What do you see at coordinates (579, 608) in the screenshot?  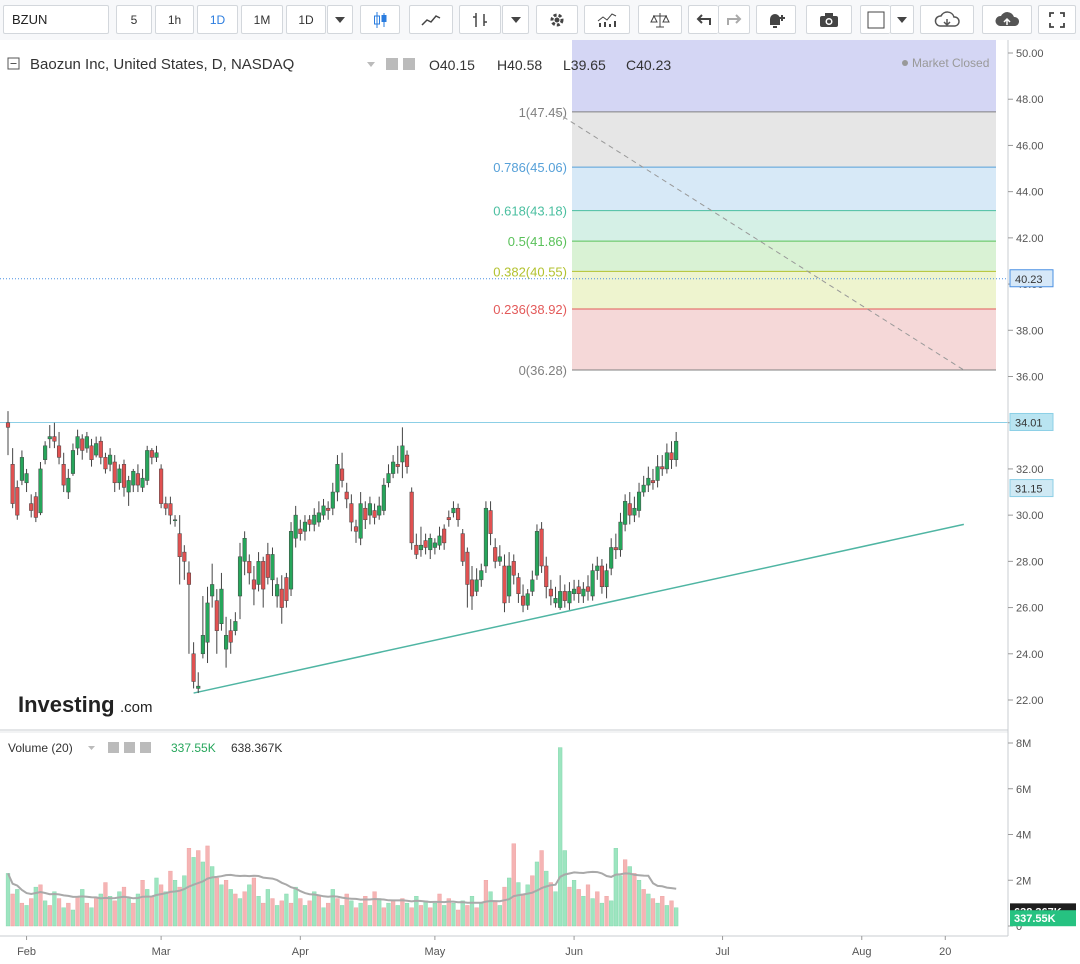 I see `trend-line` at bounding box center [579, 608].